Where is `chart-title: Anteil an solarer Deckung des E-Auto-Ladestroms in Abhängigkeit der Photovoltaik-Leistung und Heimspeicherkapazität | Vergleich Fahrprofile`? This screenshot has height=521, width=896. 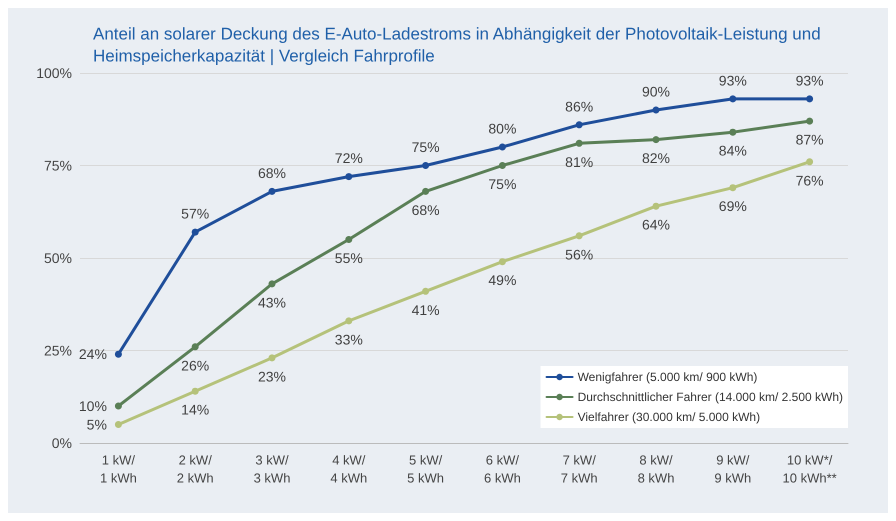
chart-title: Anteil an solarer Deckung des E-Auto-Ladestroms in Abhängigkeit der Photovoltaik-Leistung und Heimspeicherkapazität | Vergleich Fahrprofile is located at coordinates (459, 45).